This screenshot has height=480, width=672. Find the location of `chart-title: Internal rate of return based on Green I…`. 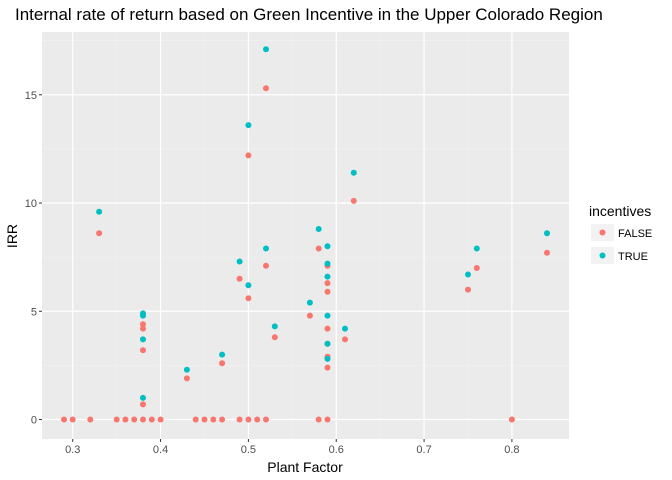

chart-title: Internal rate of return based on Green I… is located at coordinates (309, 14).